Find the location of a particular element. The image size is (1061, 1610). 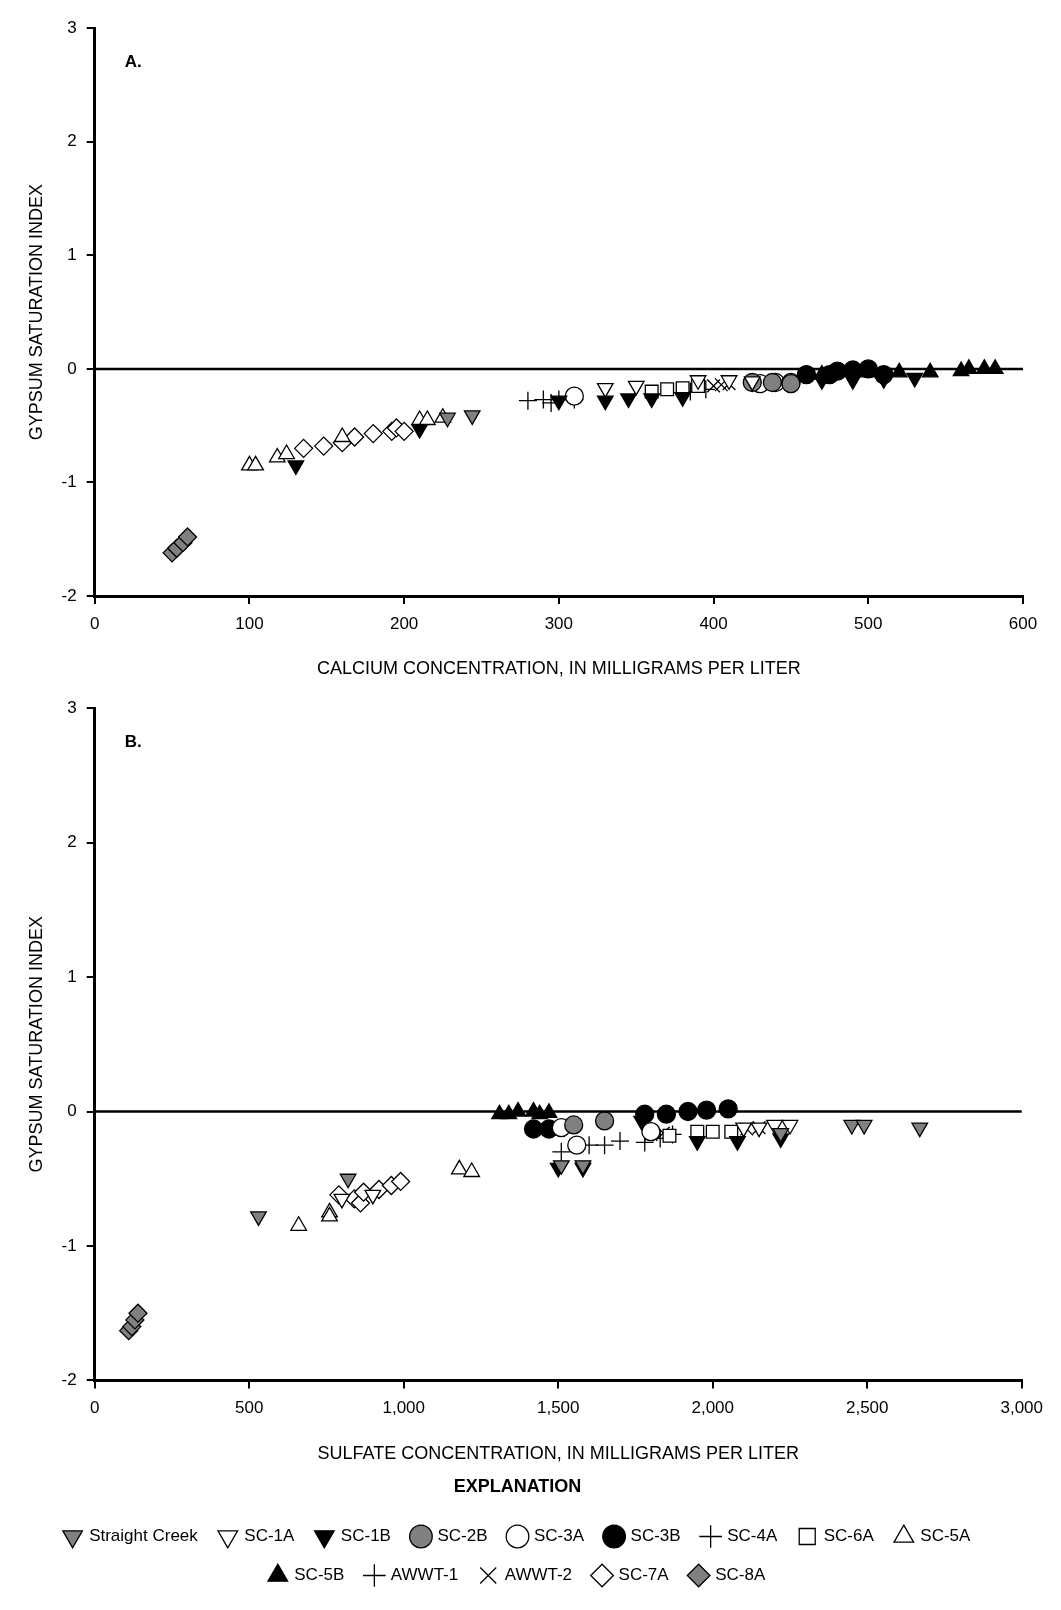

legend-label: AWWT-2 is located at coordinates (538, 1575).